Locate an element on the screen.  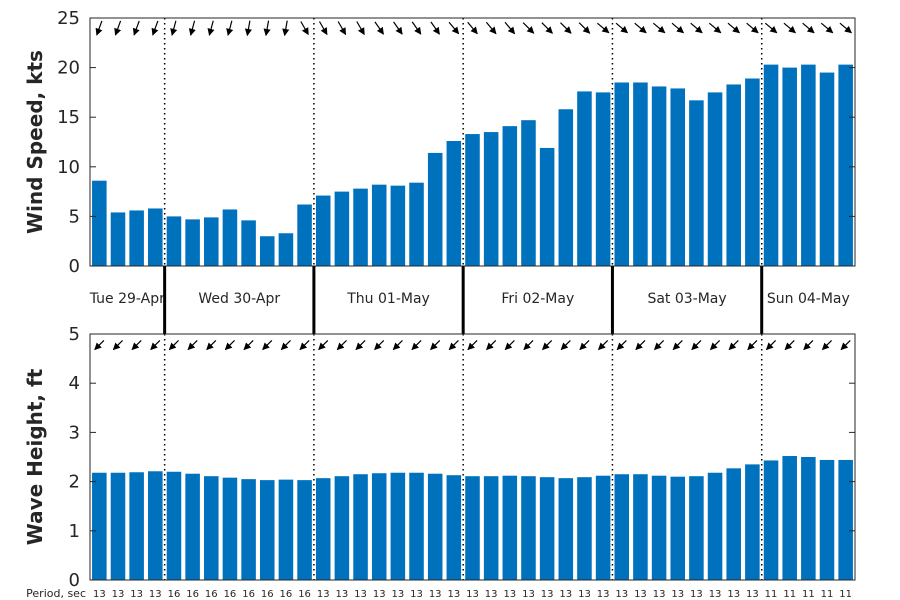
y-tick-label: 15 is located at coordinates (68, 117).